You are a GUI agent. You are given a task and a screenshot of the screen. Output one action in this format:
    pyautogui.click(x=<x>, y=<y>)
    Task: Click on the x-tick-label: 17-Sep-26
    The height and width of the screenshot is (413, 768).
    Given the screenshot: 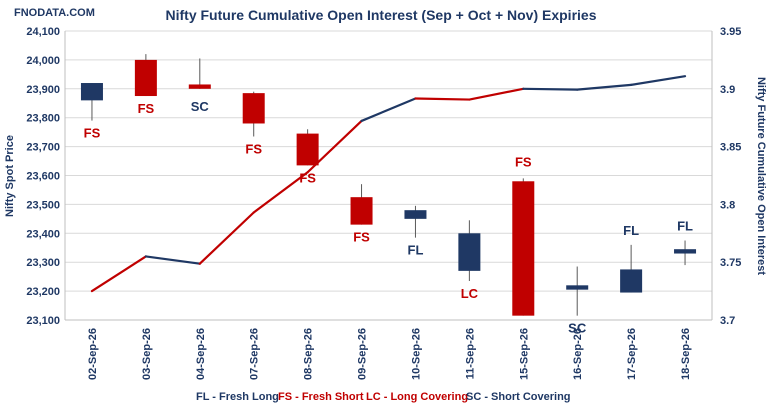 What is the action you would take?
    pyautogui.click(x=632, y=354)
    